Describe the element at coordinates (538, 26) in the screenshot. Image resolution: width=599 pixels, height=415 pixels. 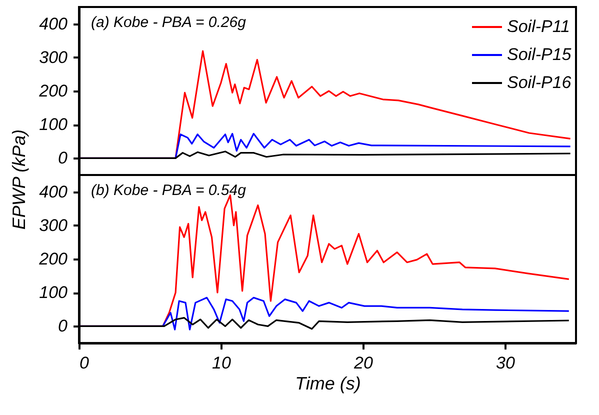
I see `legend-label: Soil-P11` at that location.